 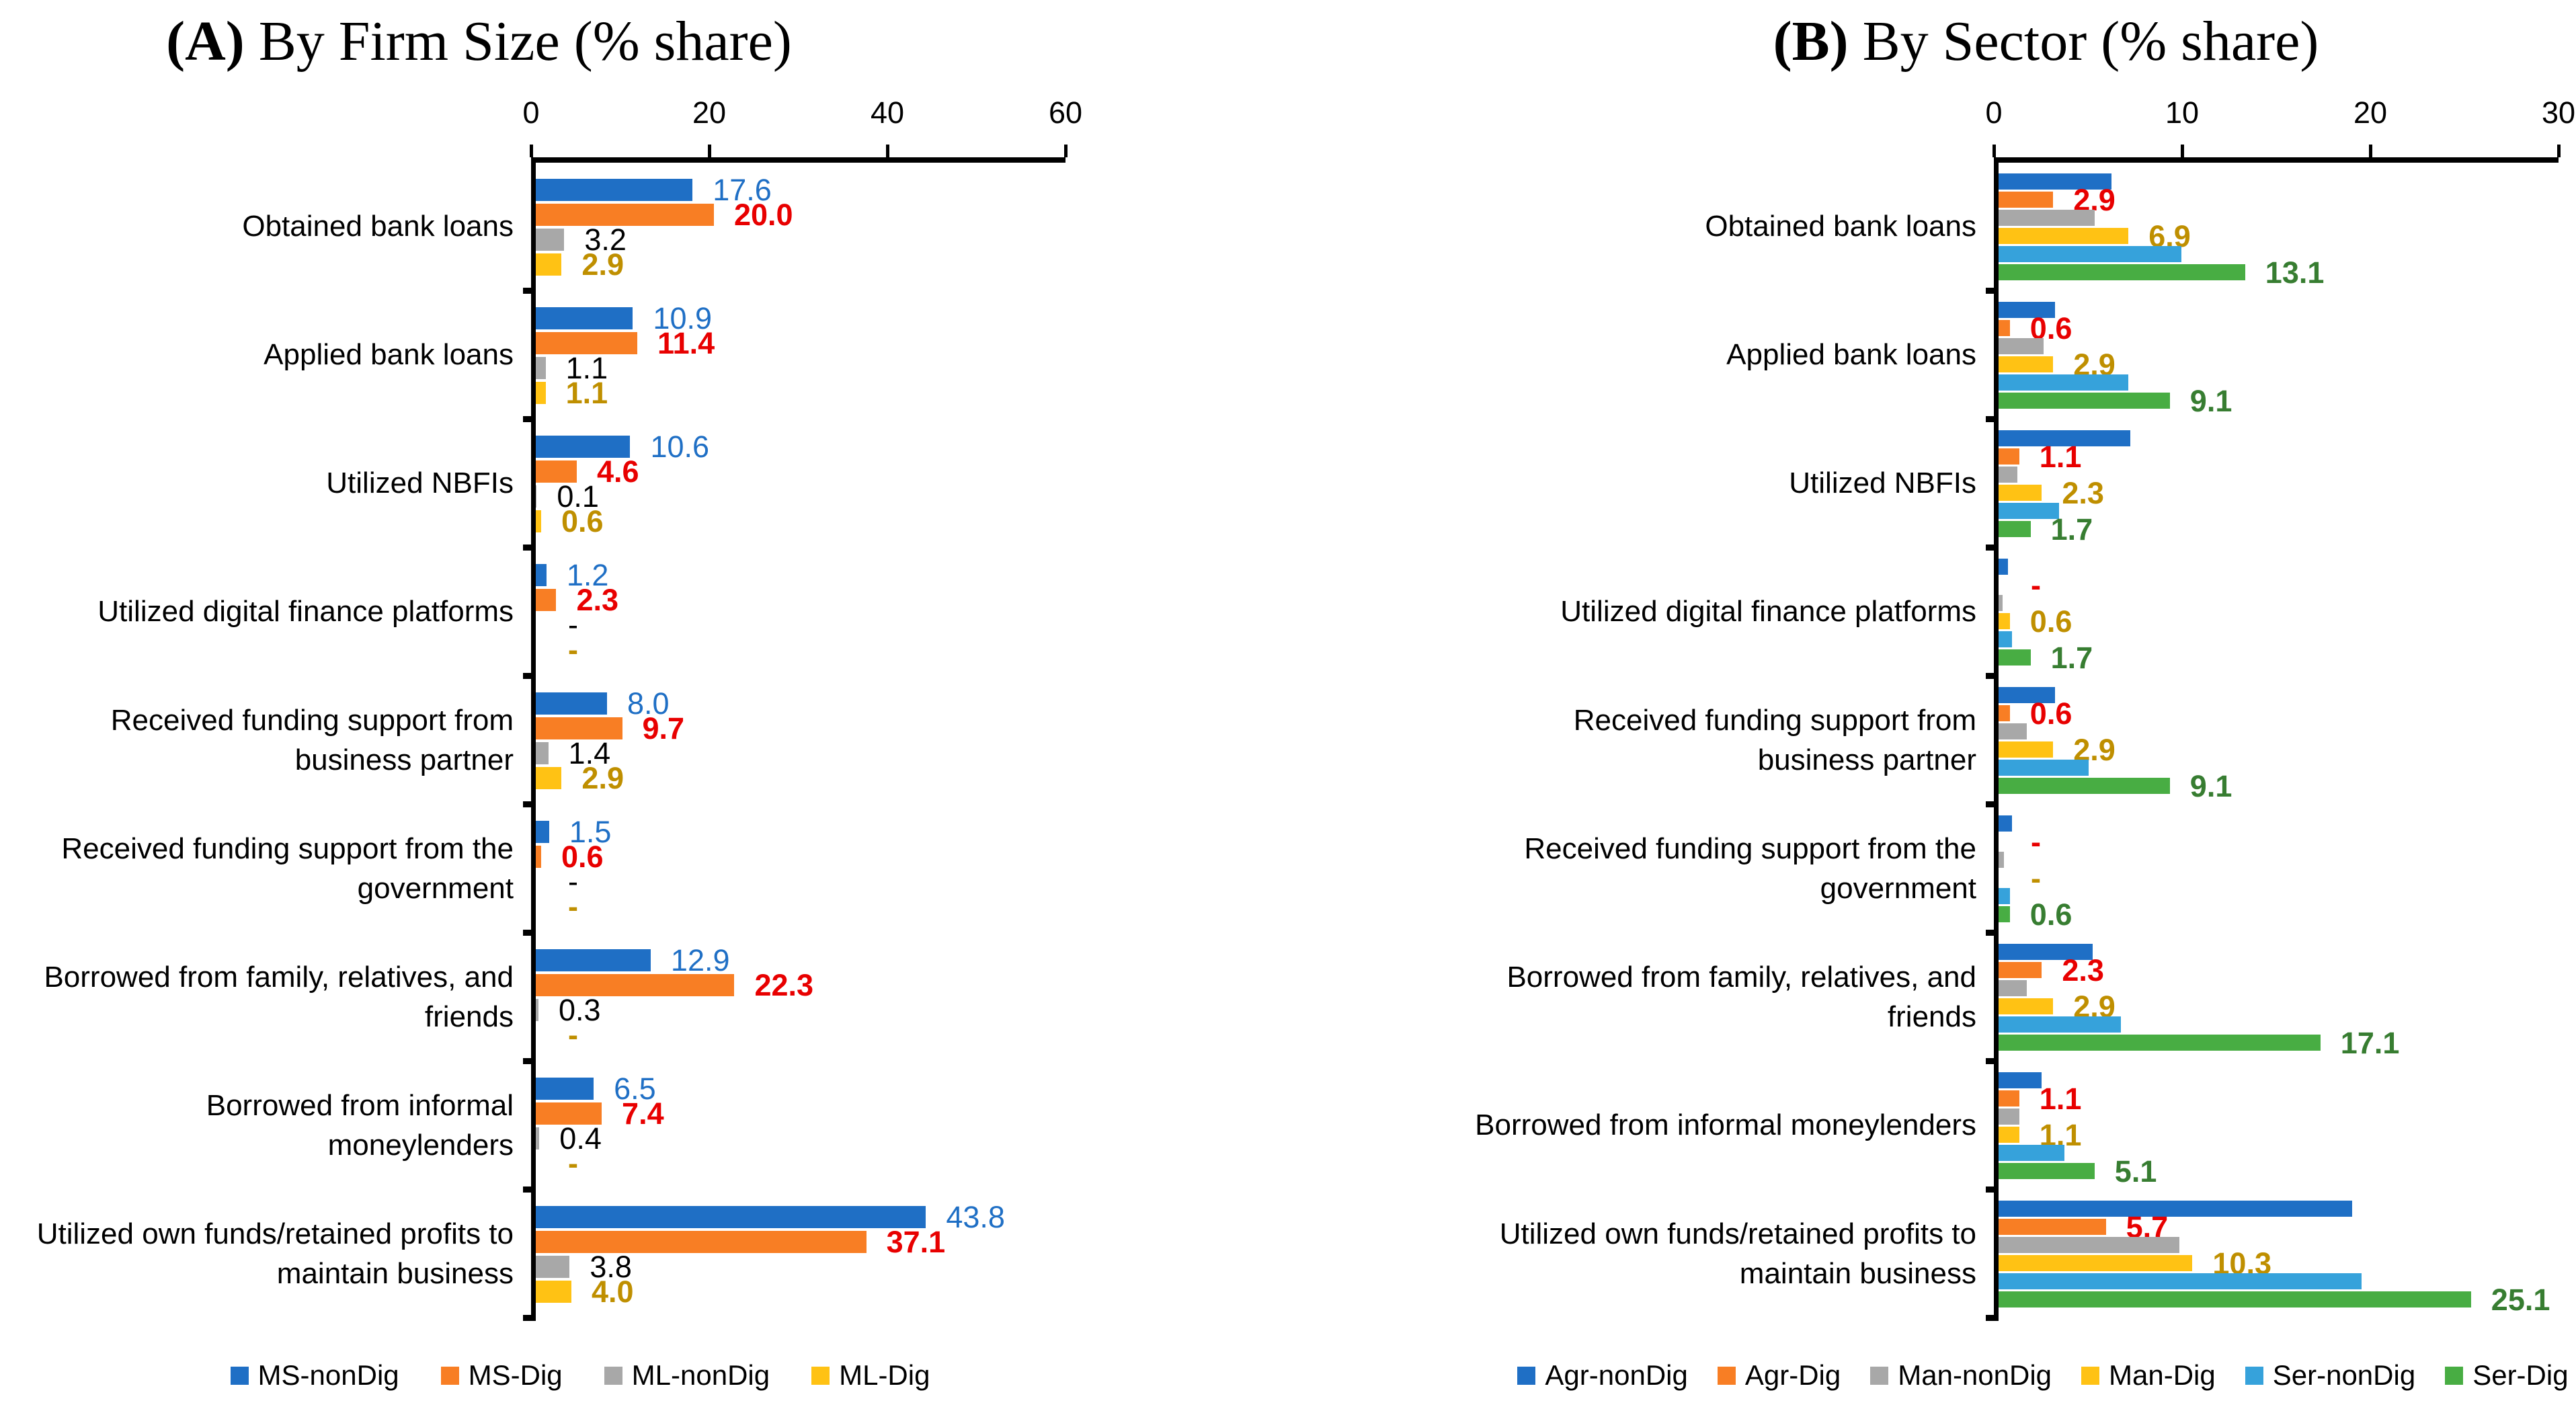 What do you see at coordinates (1792, 1375) in the screenshot?
I see `legend-label: Agr-Dig` at bounding box center [1792, 1375].